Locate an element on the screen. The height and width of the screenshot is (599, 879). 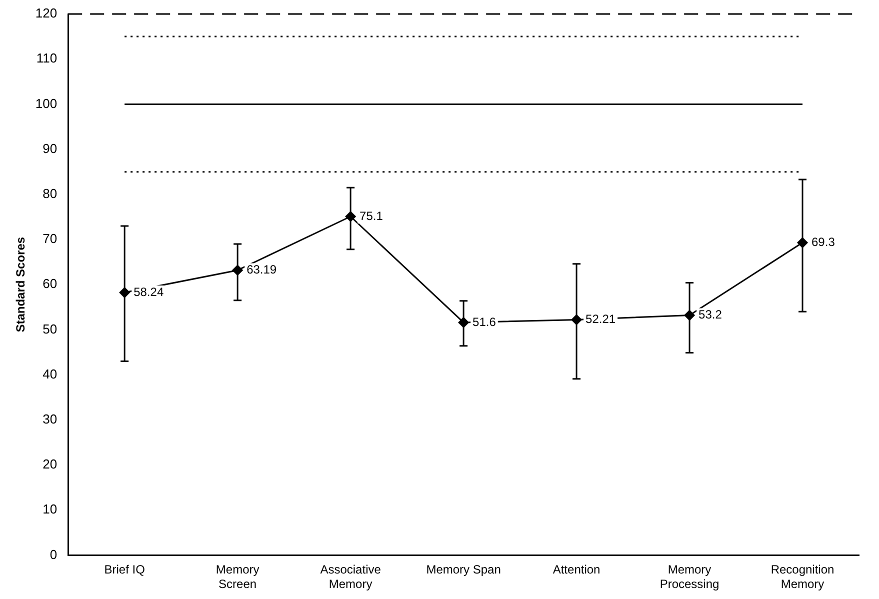
y-tick-label: 20 is located at coordinates (50, 464).